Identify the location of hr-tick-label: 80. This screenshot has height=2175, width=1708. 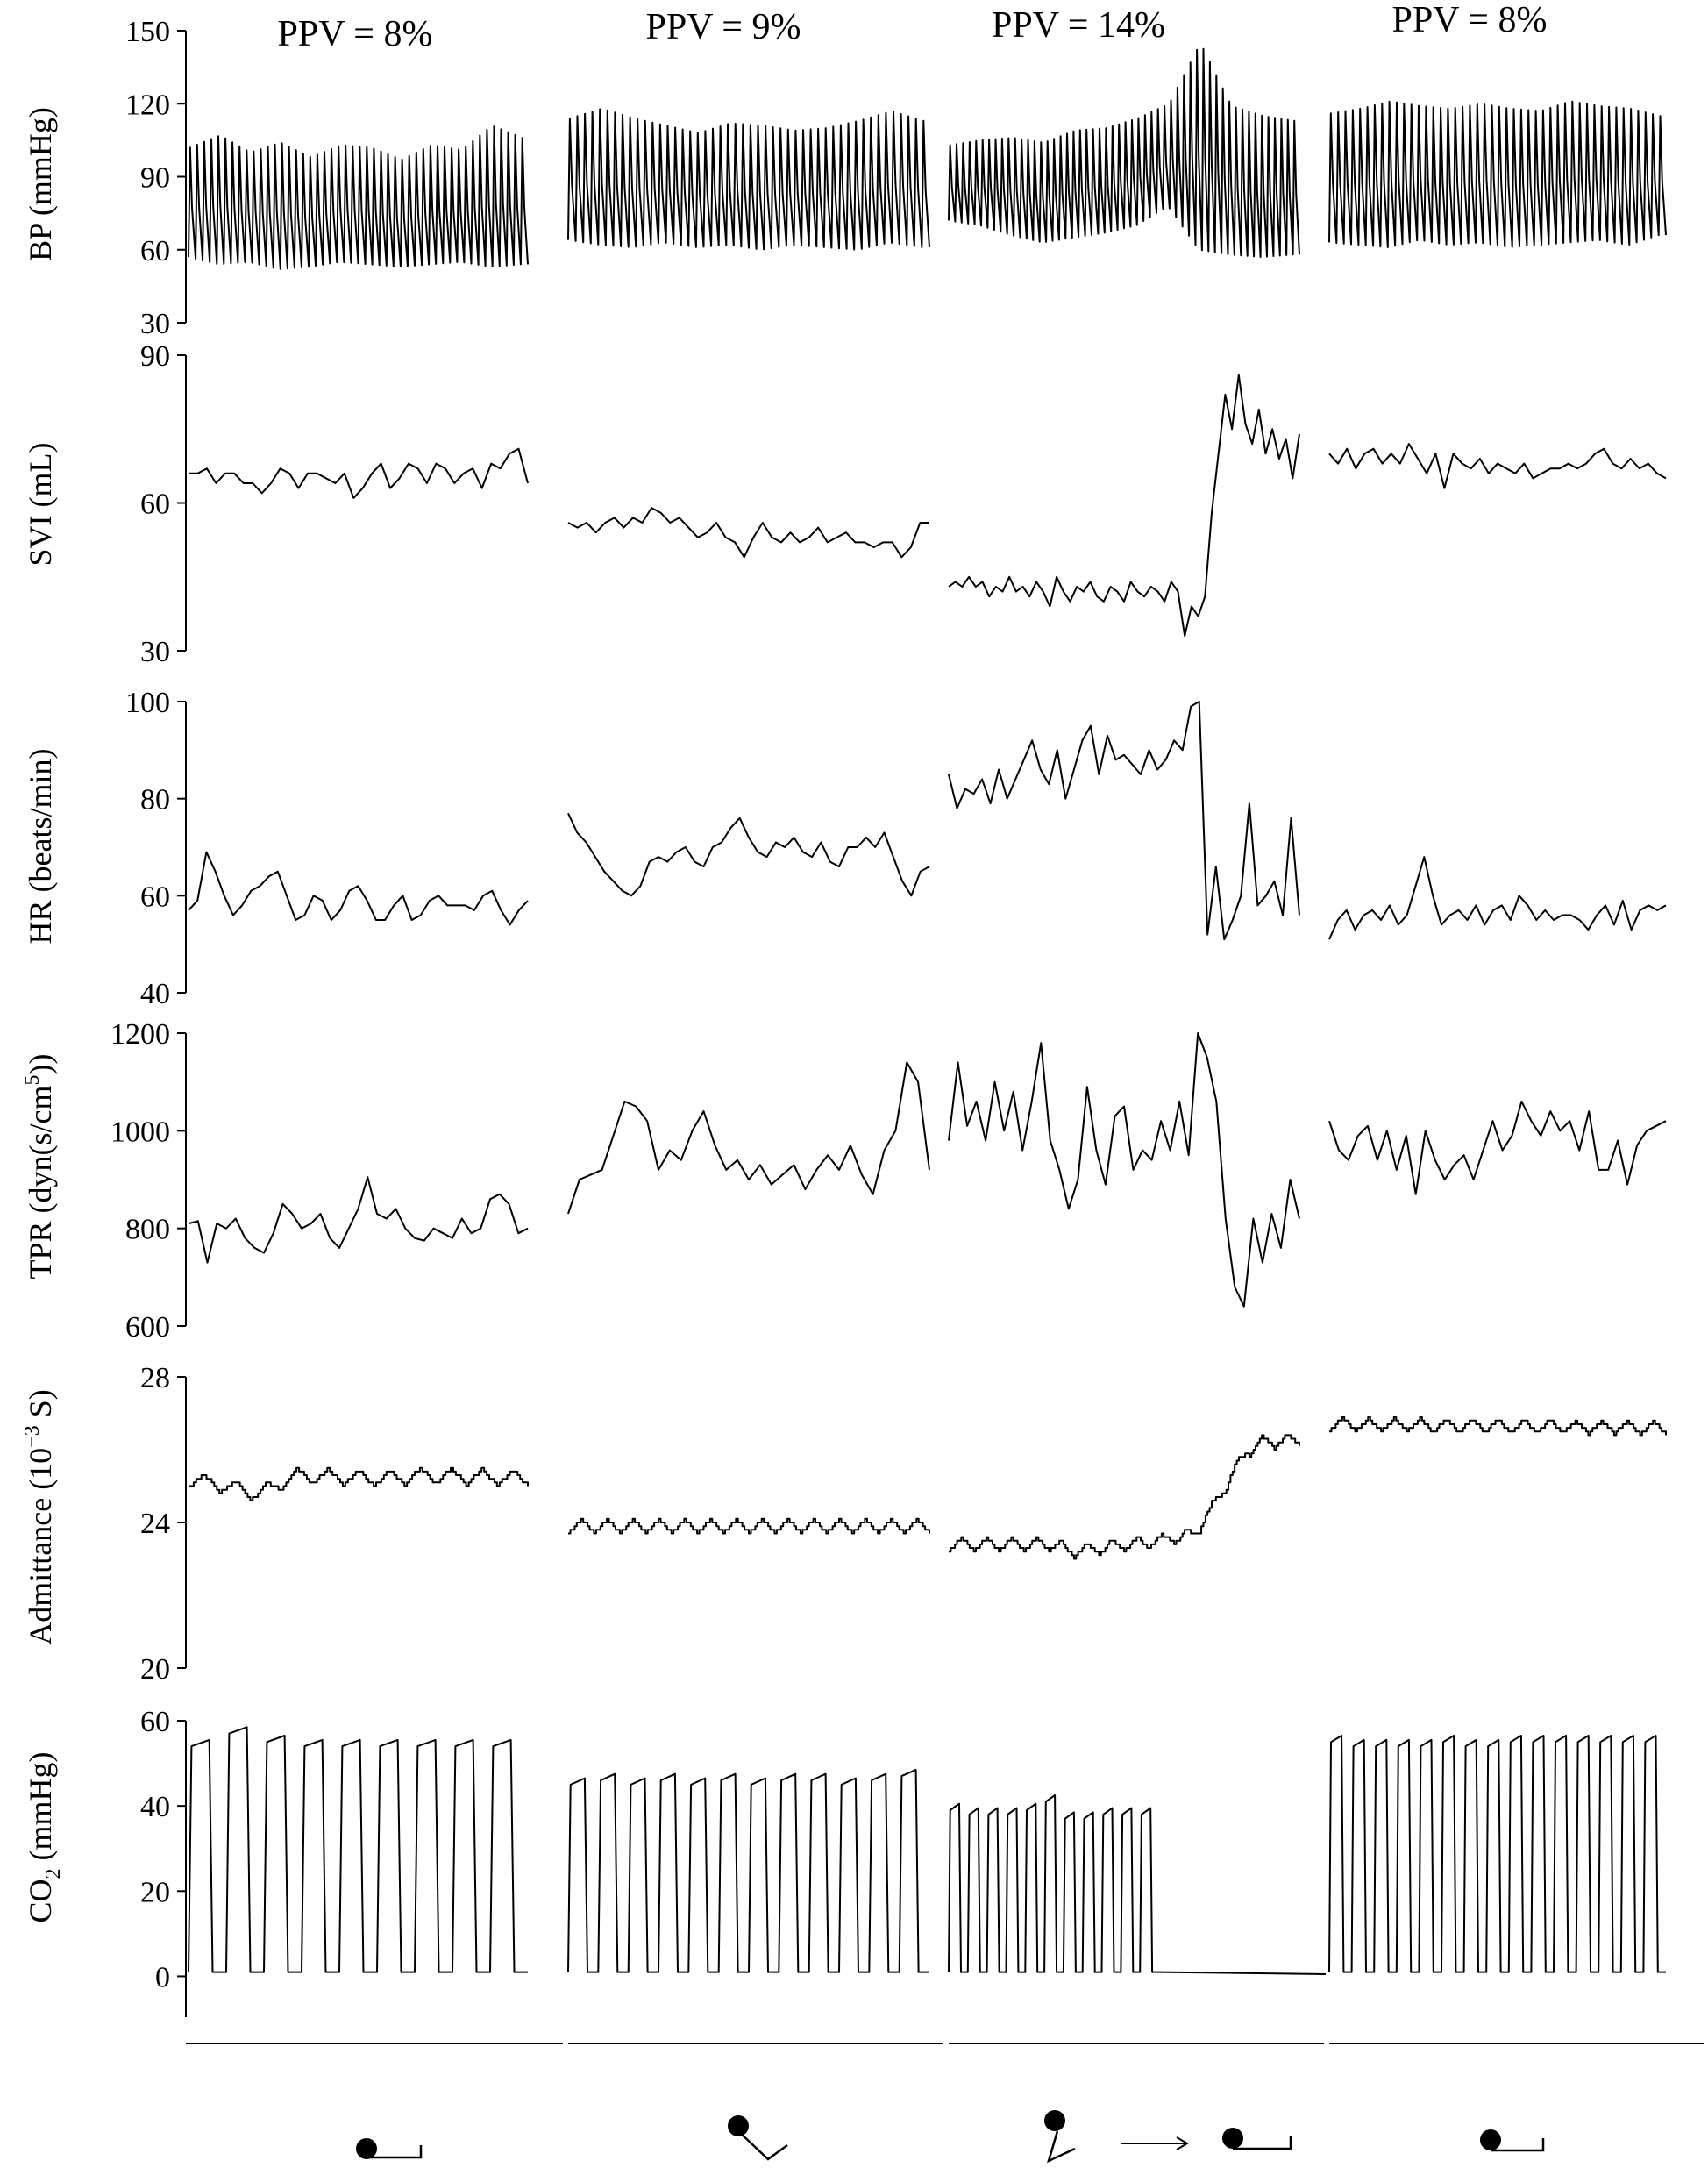
(155, 801).